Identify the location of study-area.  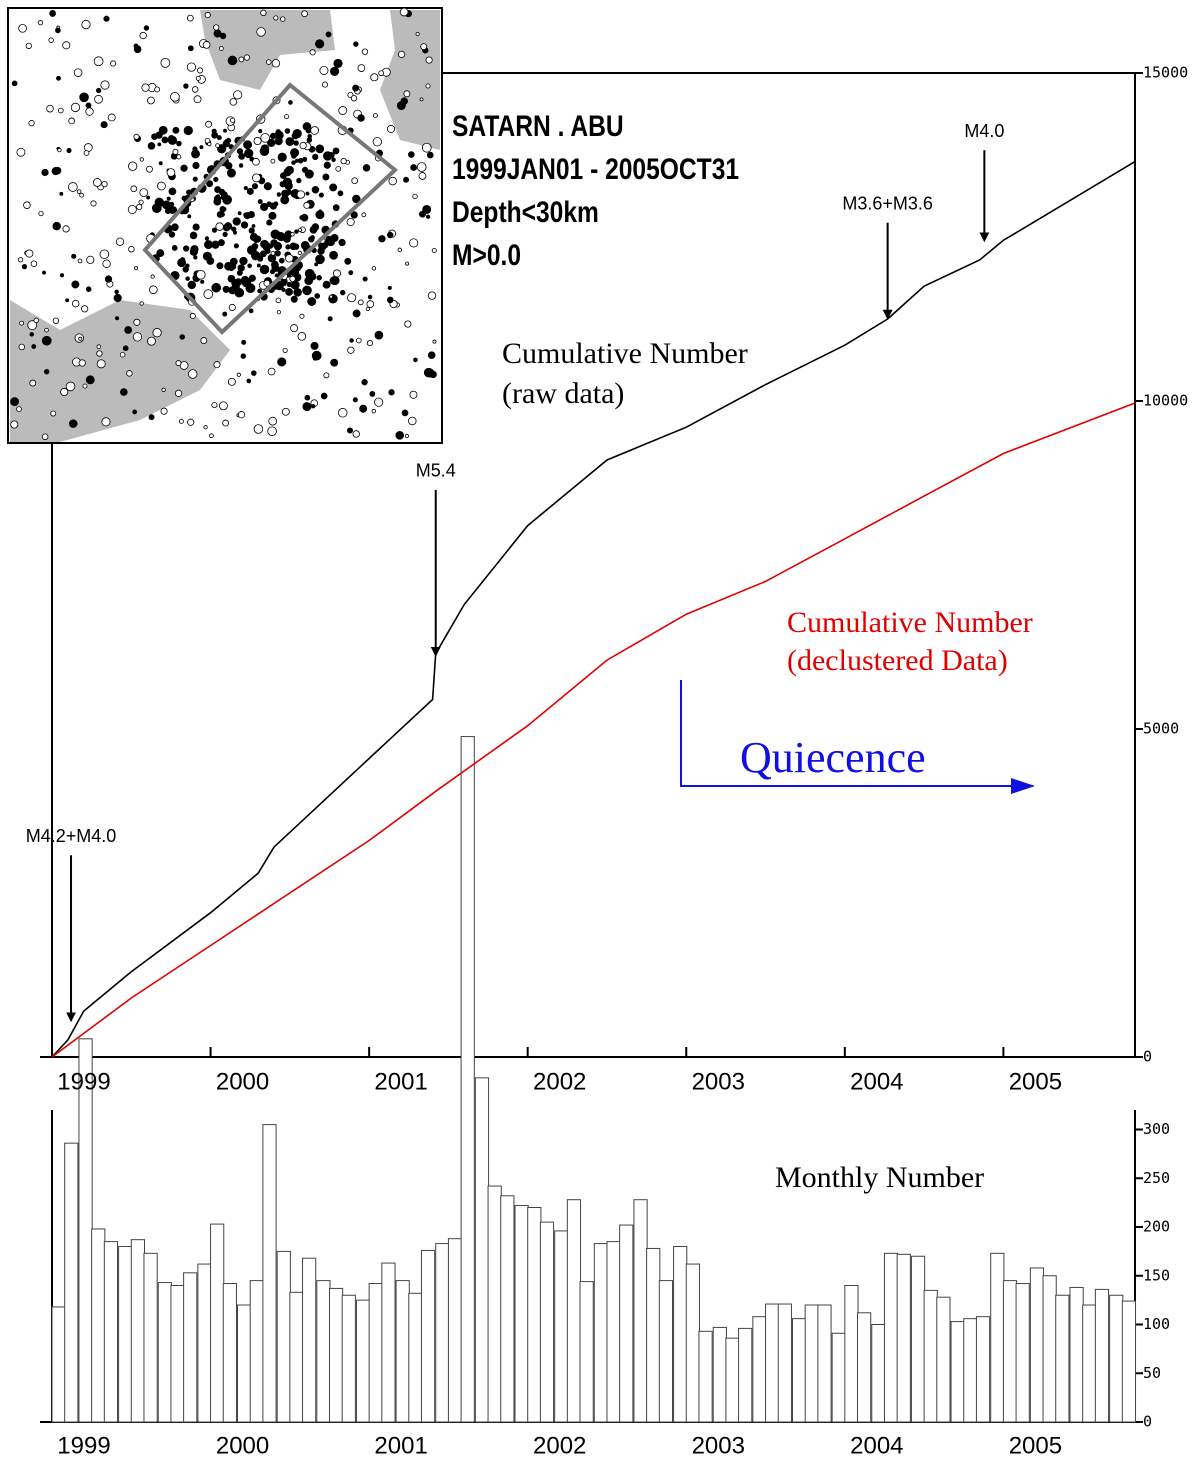
(270, 208).